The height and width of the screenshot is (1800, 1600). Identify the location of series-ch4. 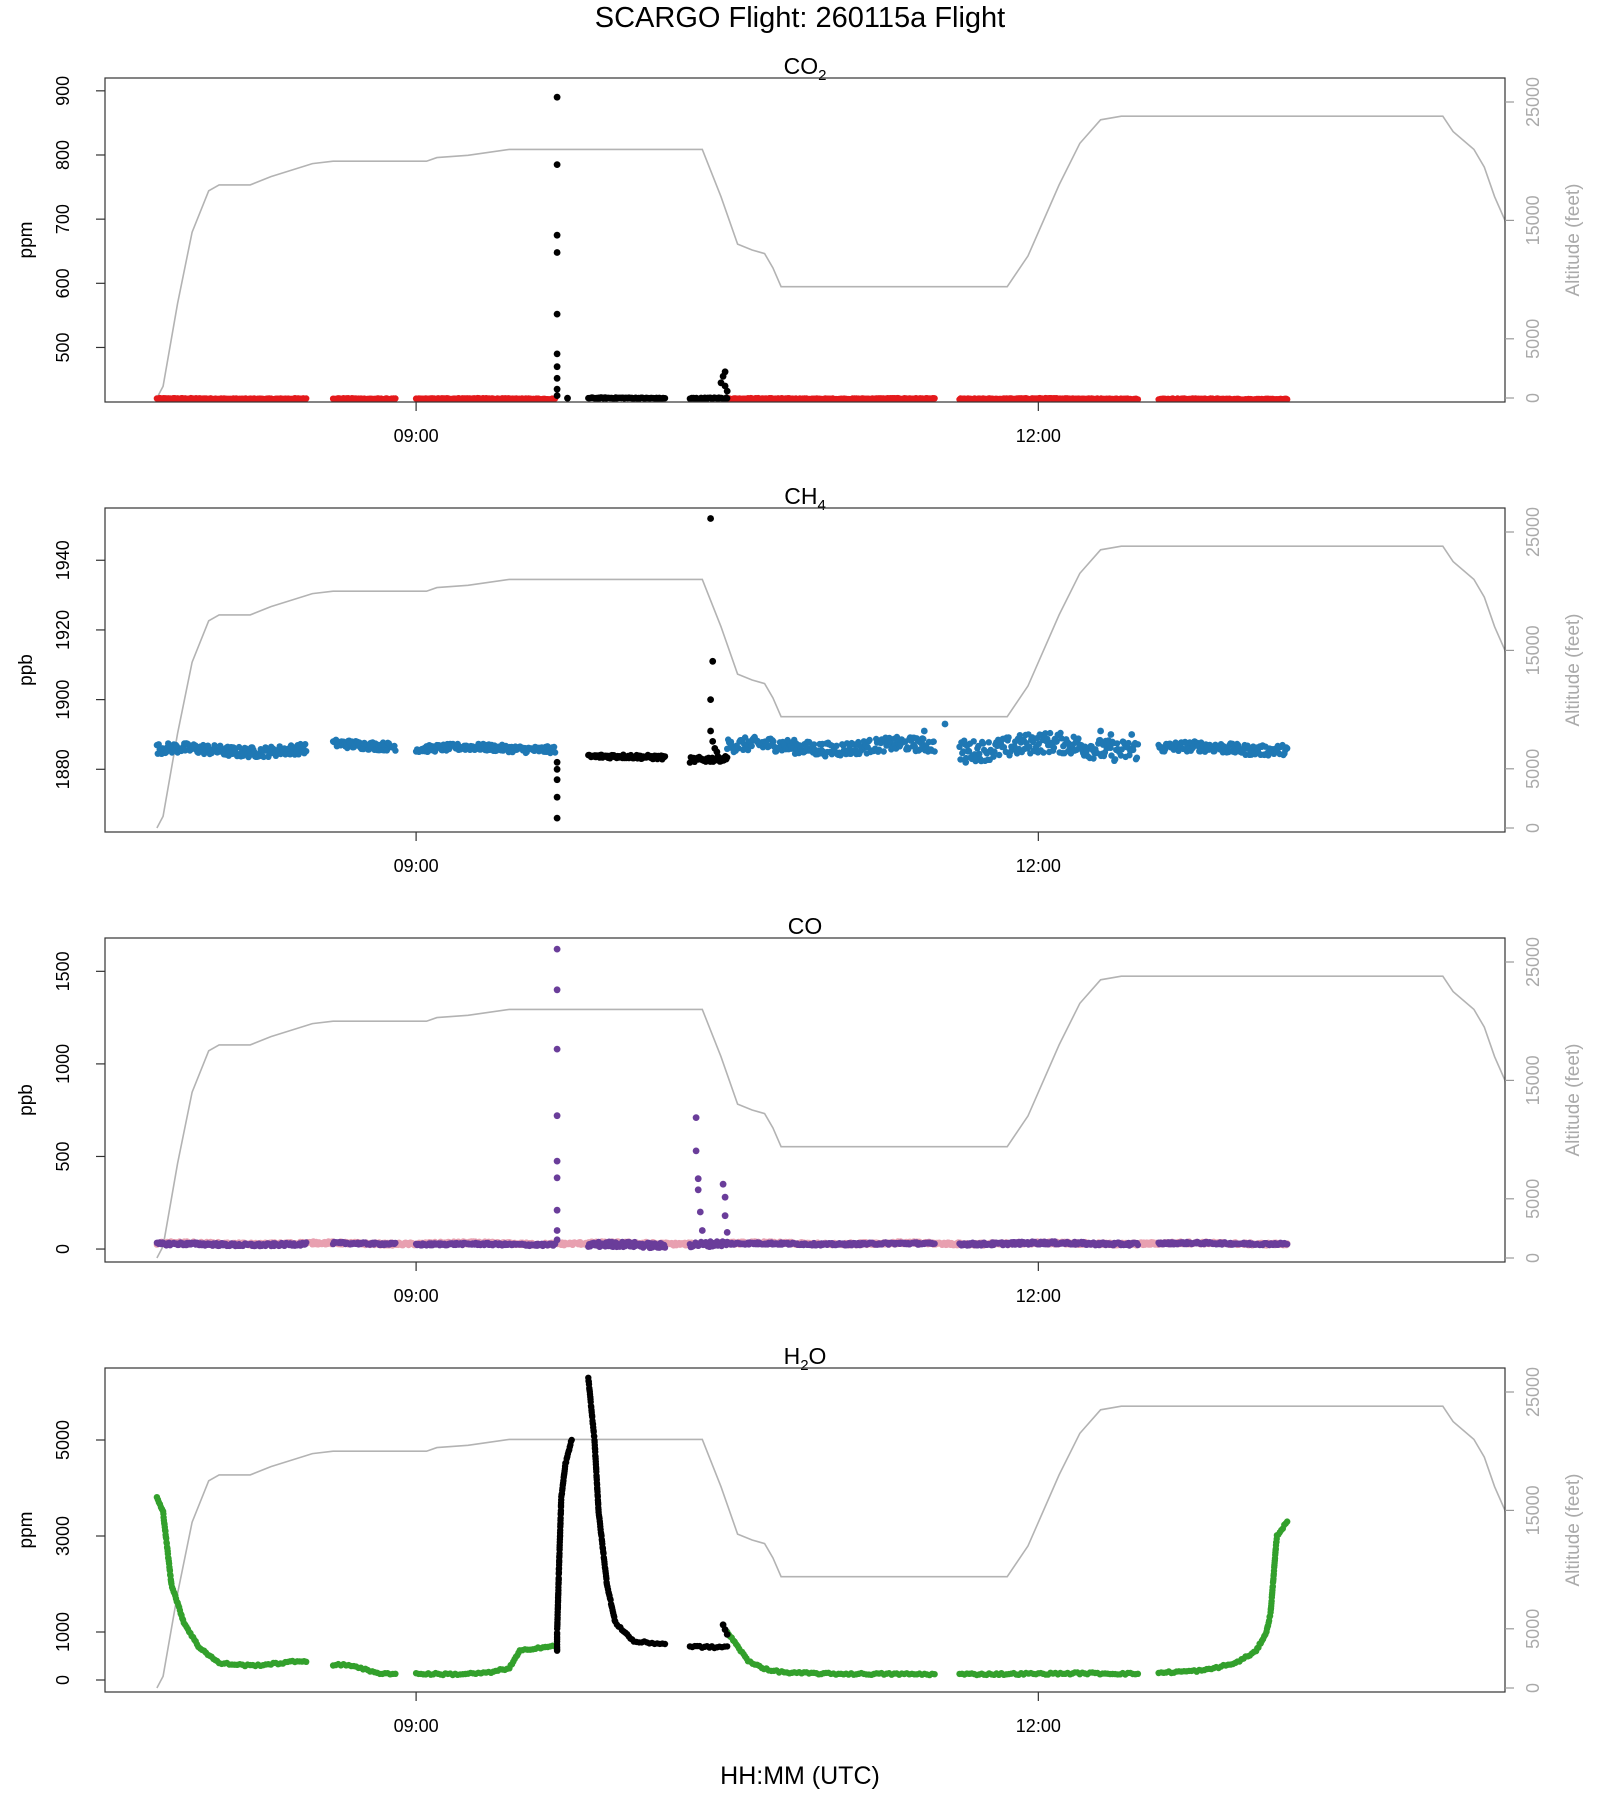
(722, 743).